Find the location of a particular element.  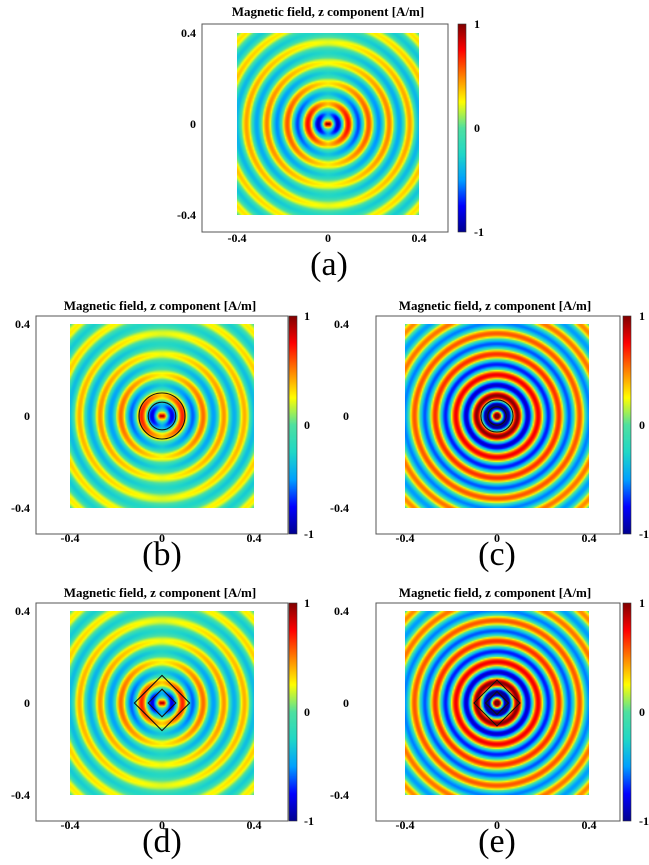

caption-a: (a) is located at coordinates (329, 264).